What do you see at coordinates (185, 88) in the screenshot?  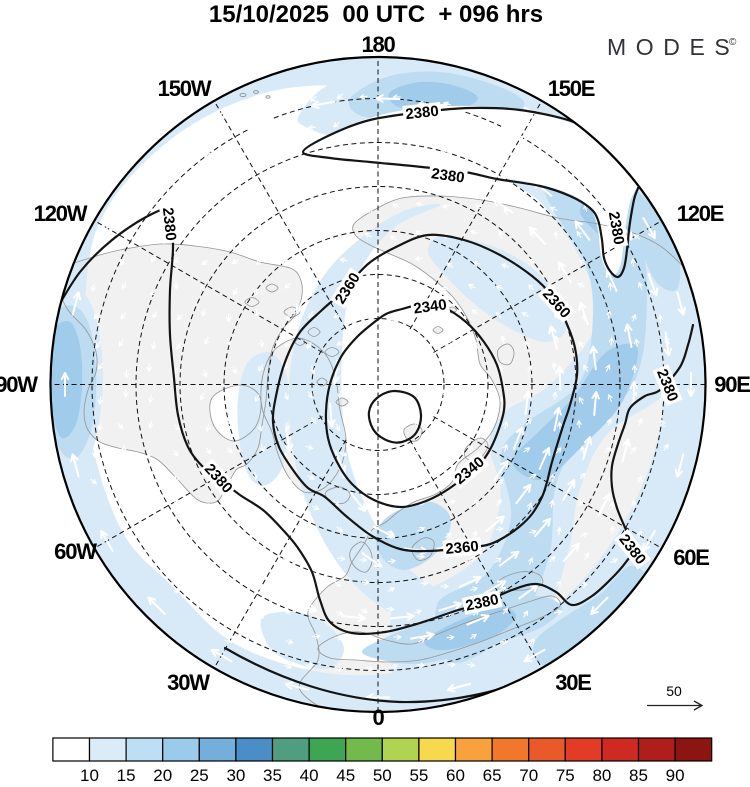 I see `svg-text: 150W` at bounding box center [185, 88].